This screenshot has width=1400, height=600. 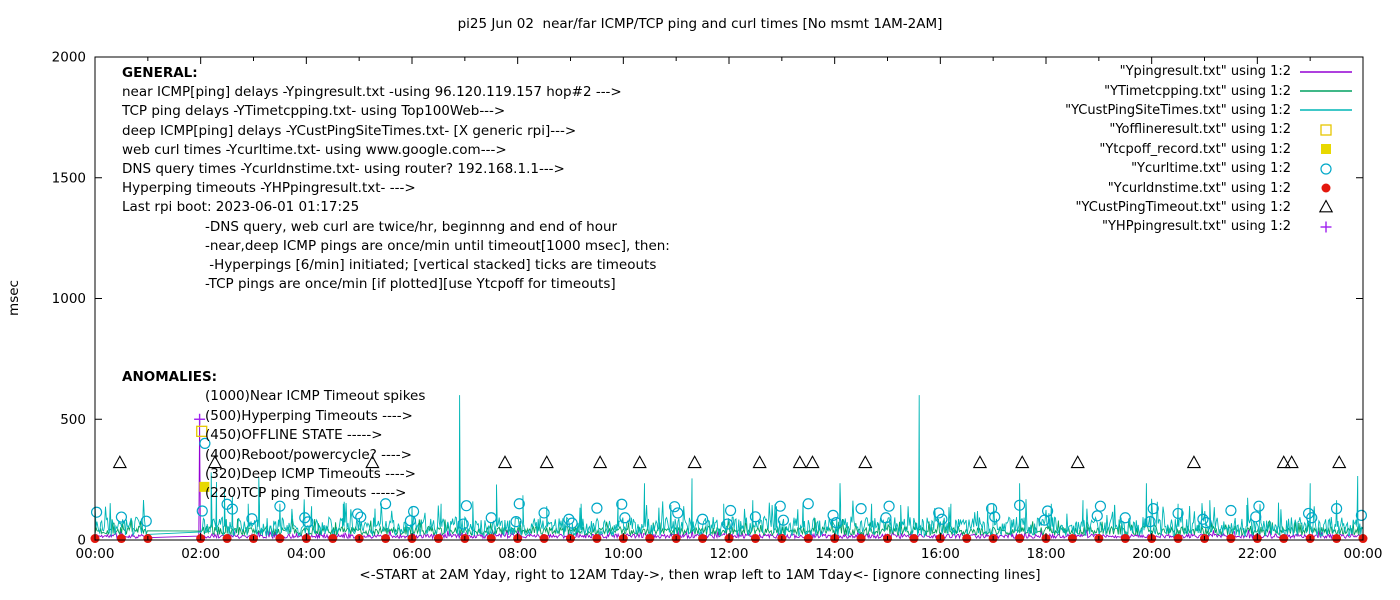 I want to click on legend-label: "Ytcpoff_record.txt" using 1:2, so click(x=1195, y=149).